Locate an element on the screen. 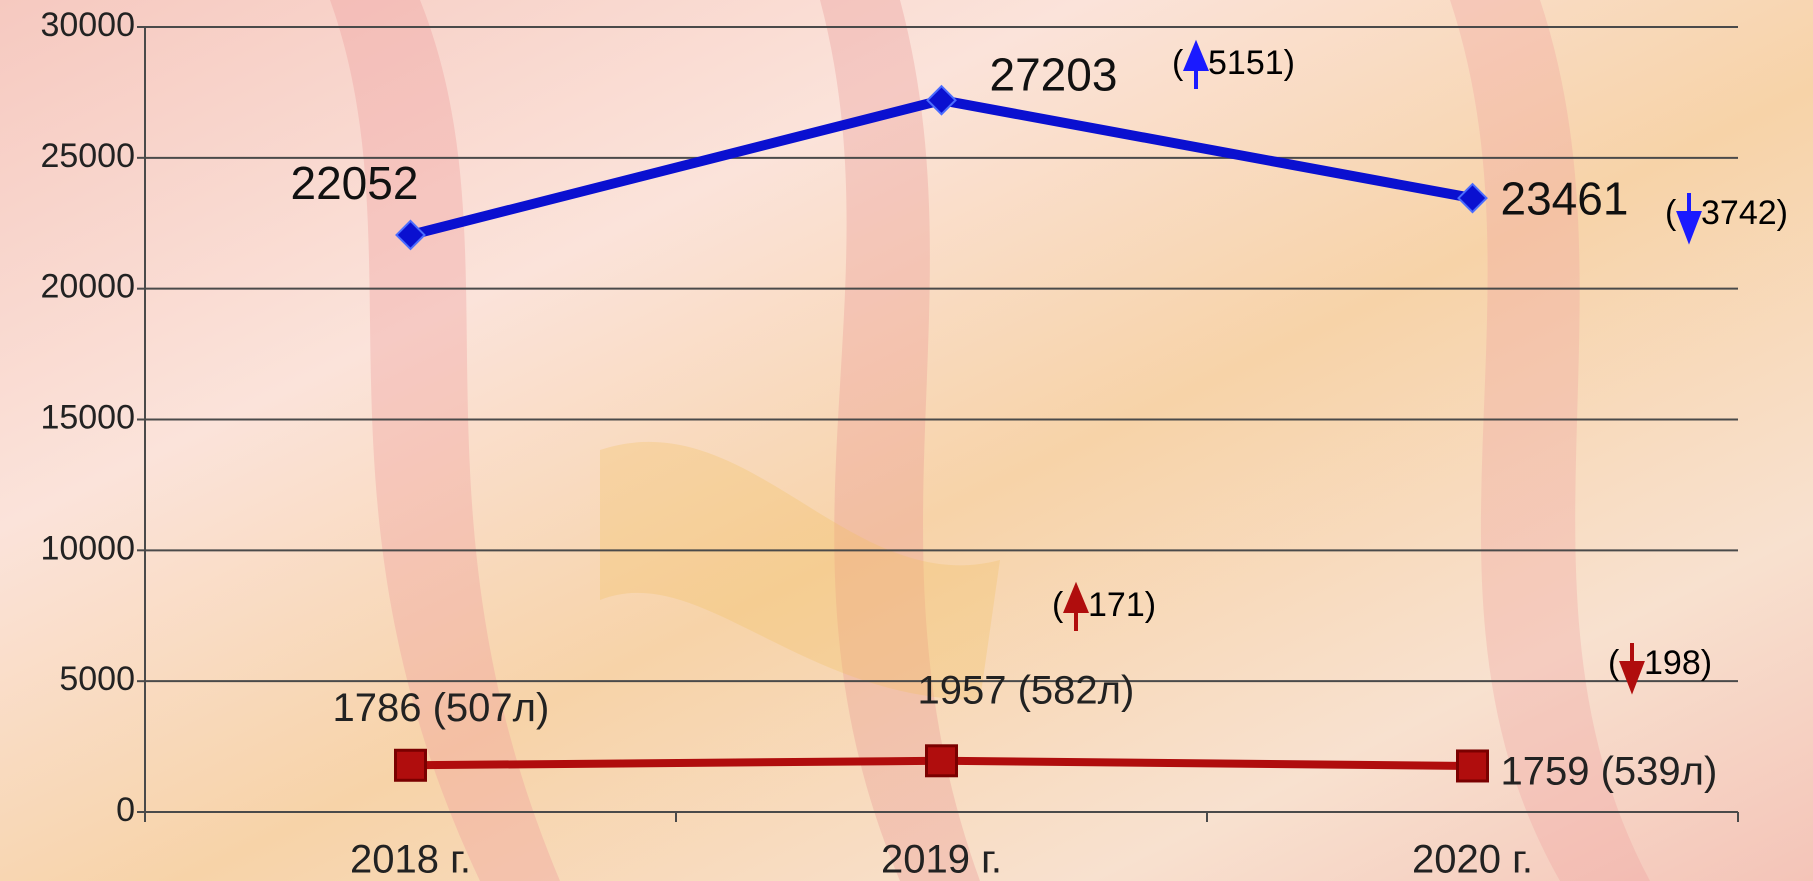 The height and width of the screenshot is (881, 1813). data-label: 1957 (582л) is located at coordinates (1026, 690).